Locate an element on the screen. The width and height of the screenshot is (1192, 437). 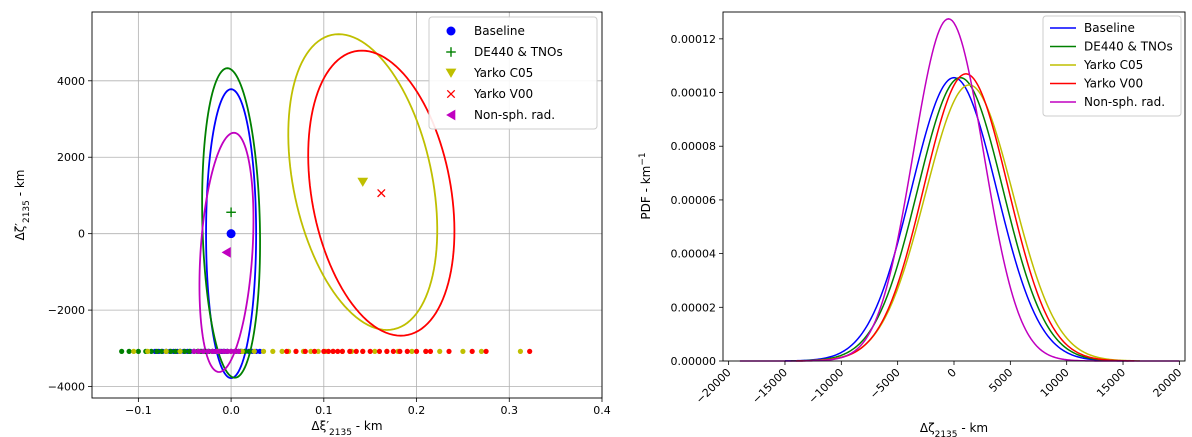
left-x-tick-label: 0.3 is located at coordinates (510, 410).